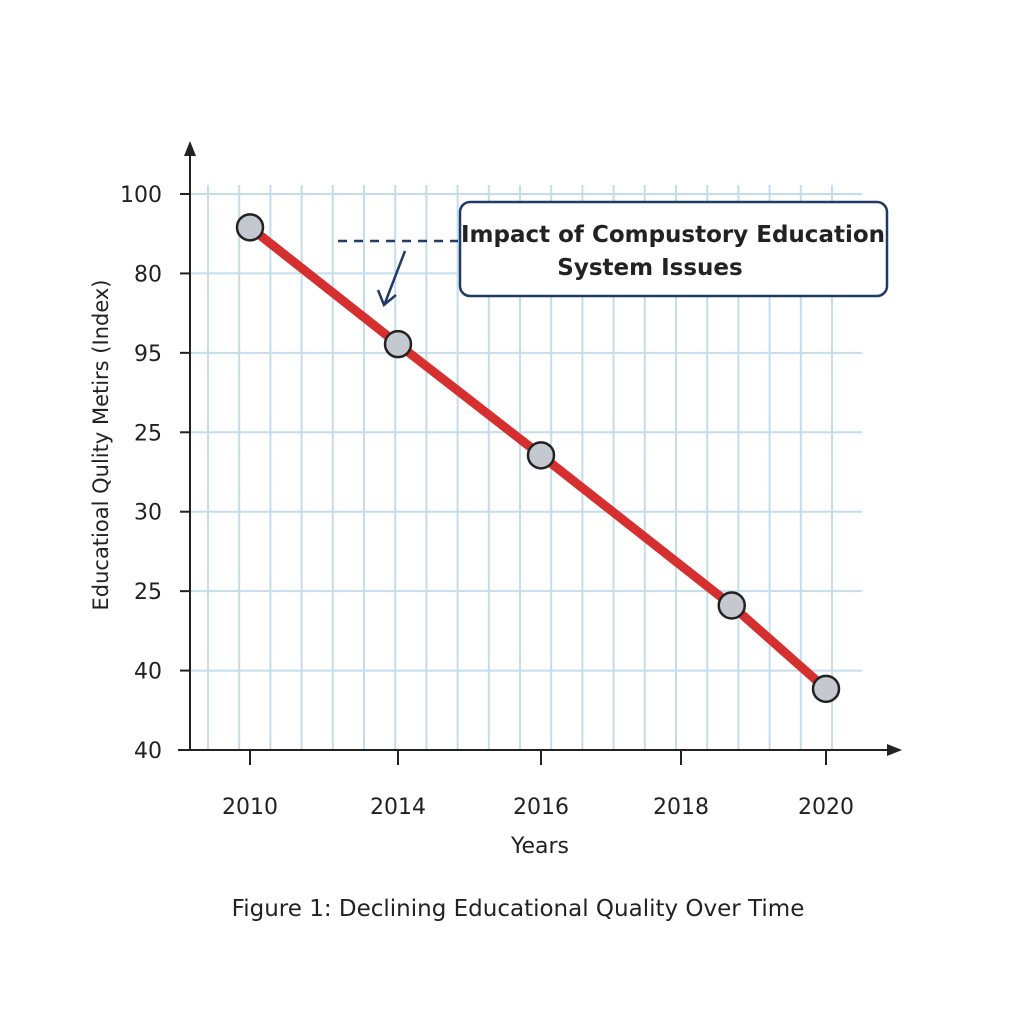 This screenshot has width=1024, height=1028. Describe the element at coordinates (190, 148) in the screenshot. I see `y-axis-arrow-icon` at that location.